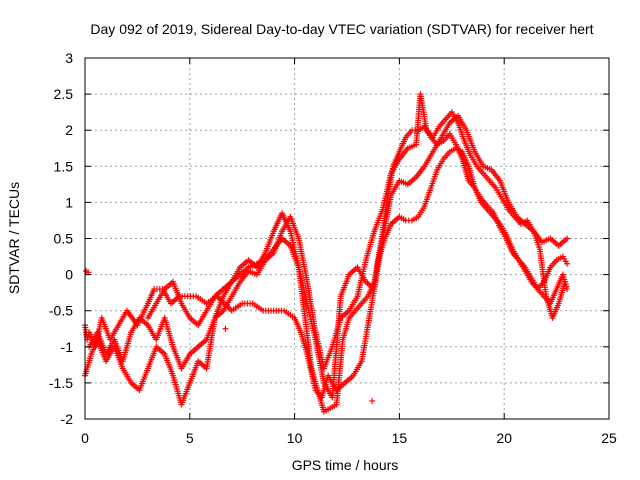  Describe the element at coordinates (67, 419) in the screenshot. I see `y-tick-label: -2` at that location.